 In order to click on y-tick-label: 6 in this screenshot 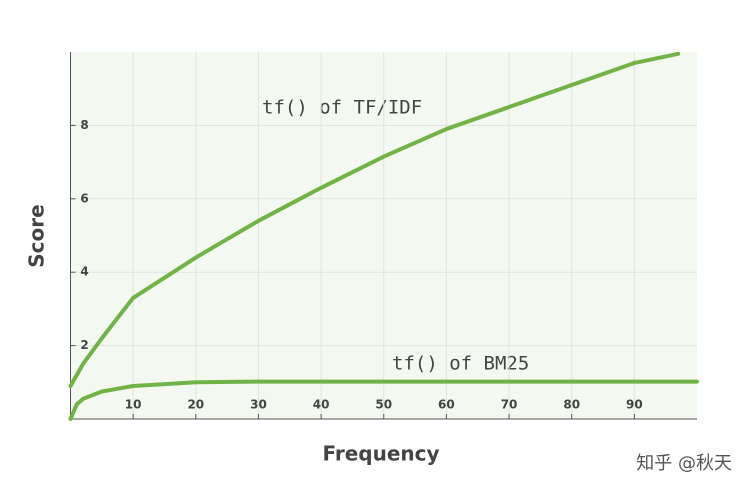, I will do `click(84, 198)`.